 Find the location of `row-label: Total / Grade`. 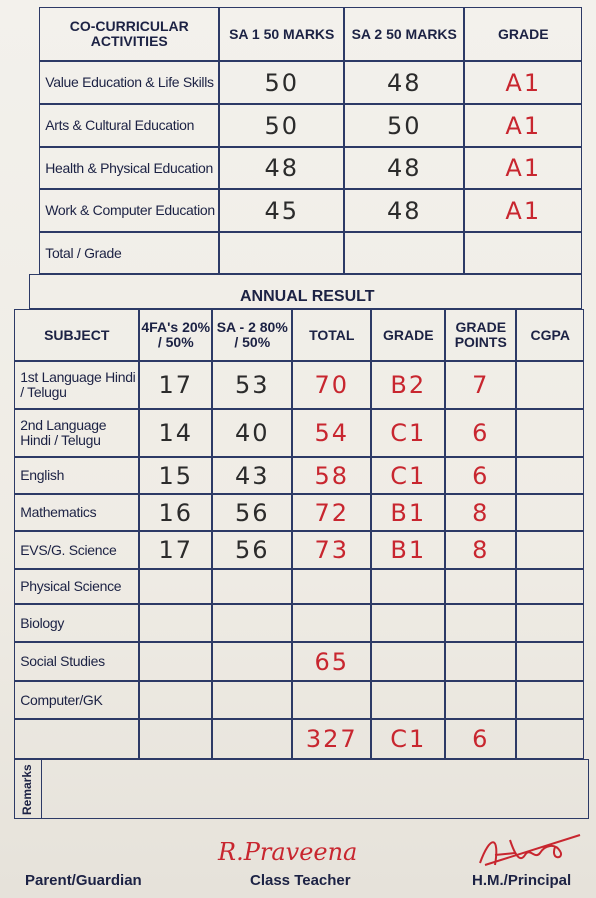

row-label: Total / Grade is located at coordinates (129, 253).